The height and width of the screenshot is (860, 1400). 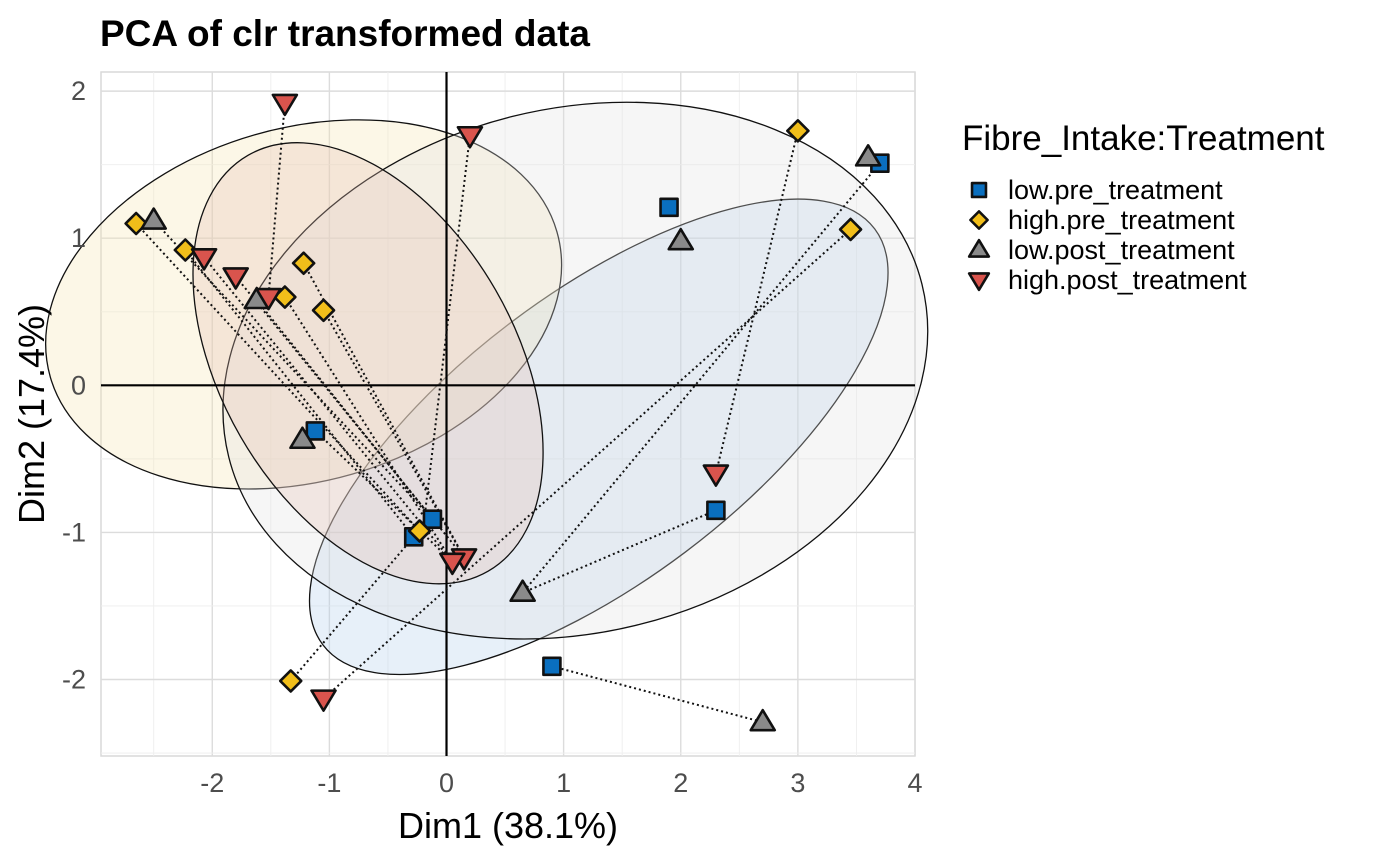 What do you see at coordinates (212, 783) in the screenshot?
I see `x-tick-label: -2` at bounding box center [212, 783].